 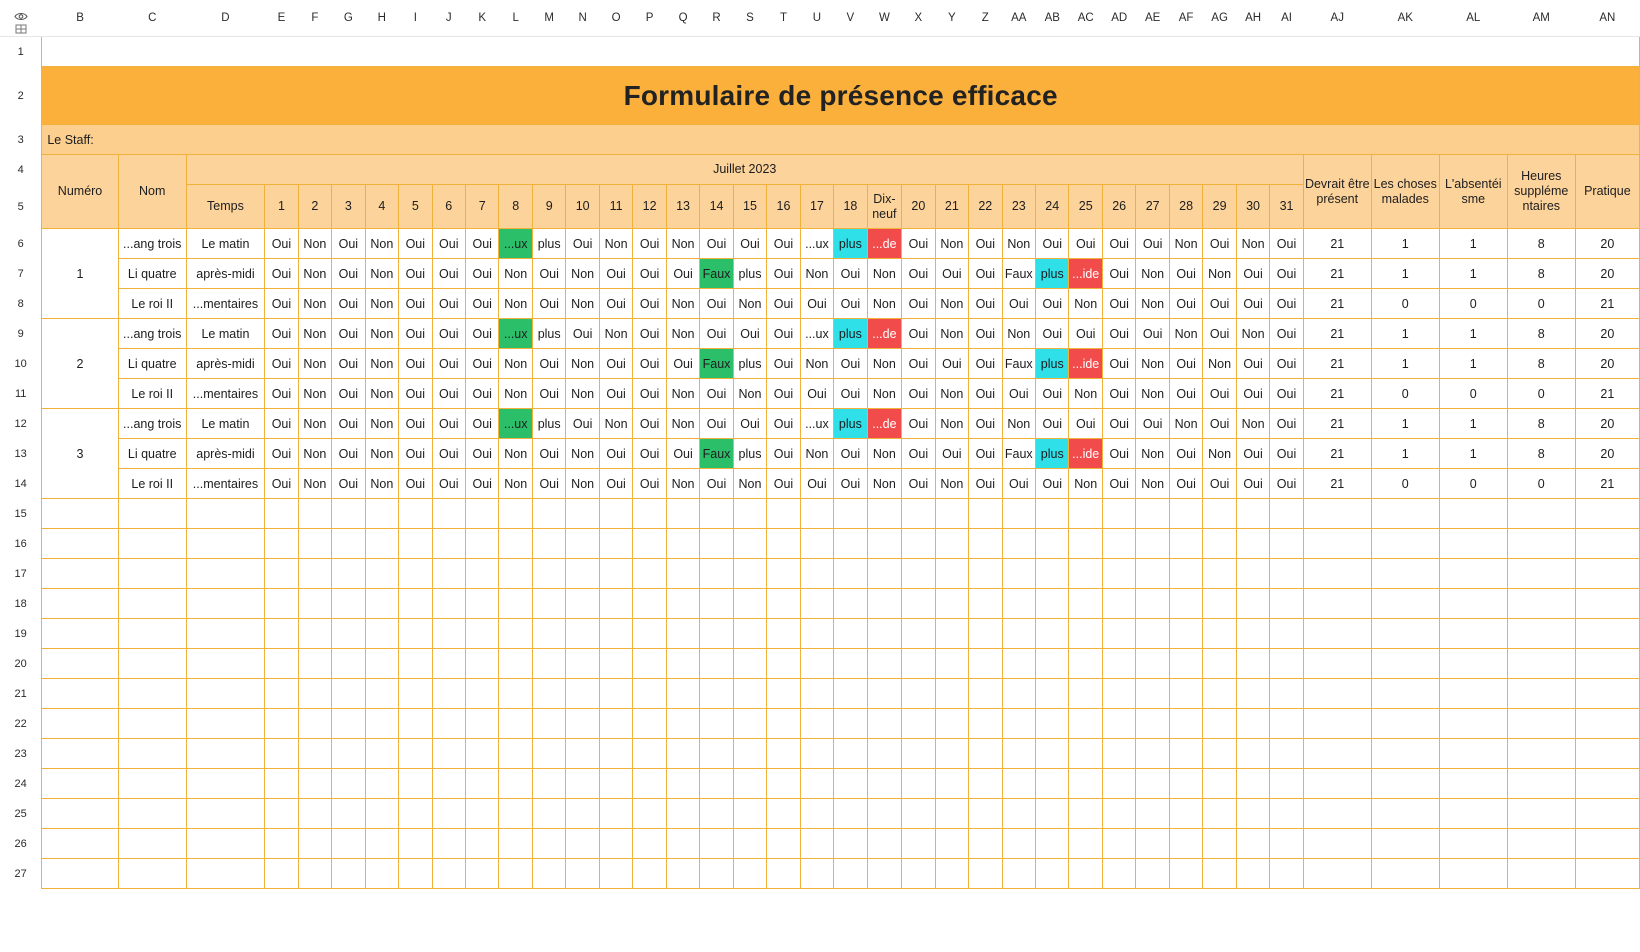 I want to click on cell-day: plus, so click(x=750, y=363).